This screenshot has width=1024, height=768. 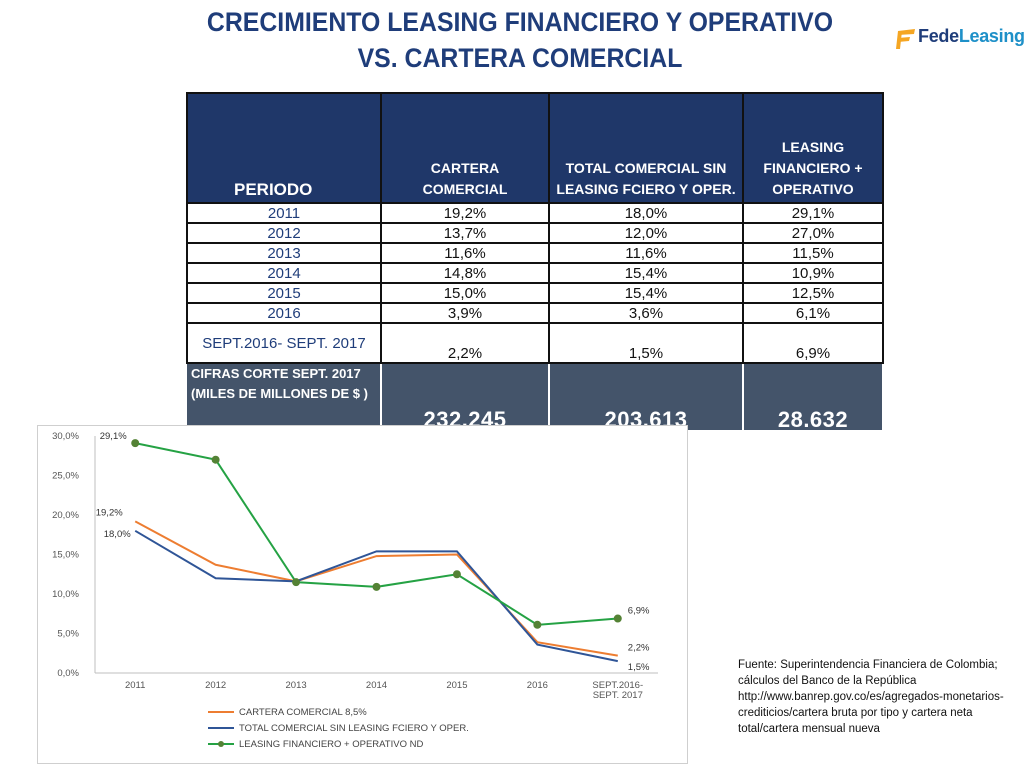 I want to click on x-tick-label: 2013, so click(x=296, y=685).